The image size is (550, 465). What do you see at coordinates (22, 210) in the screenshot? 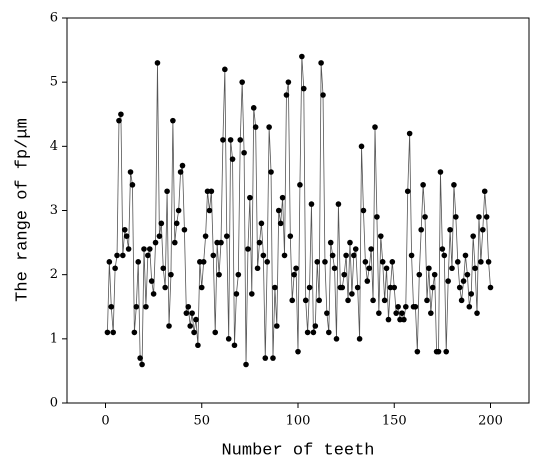
I see `y-axis-label: The range of fp/μm` at bounding box center [22, 210].